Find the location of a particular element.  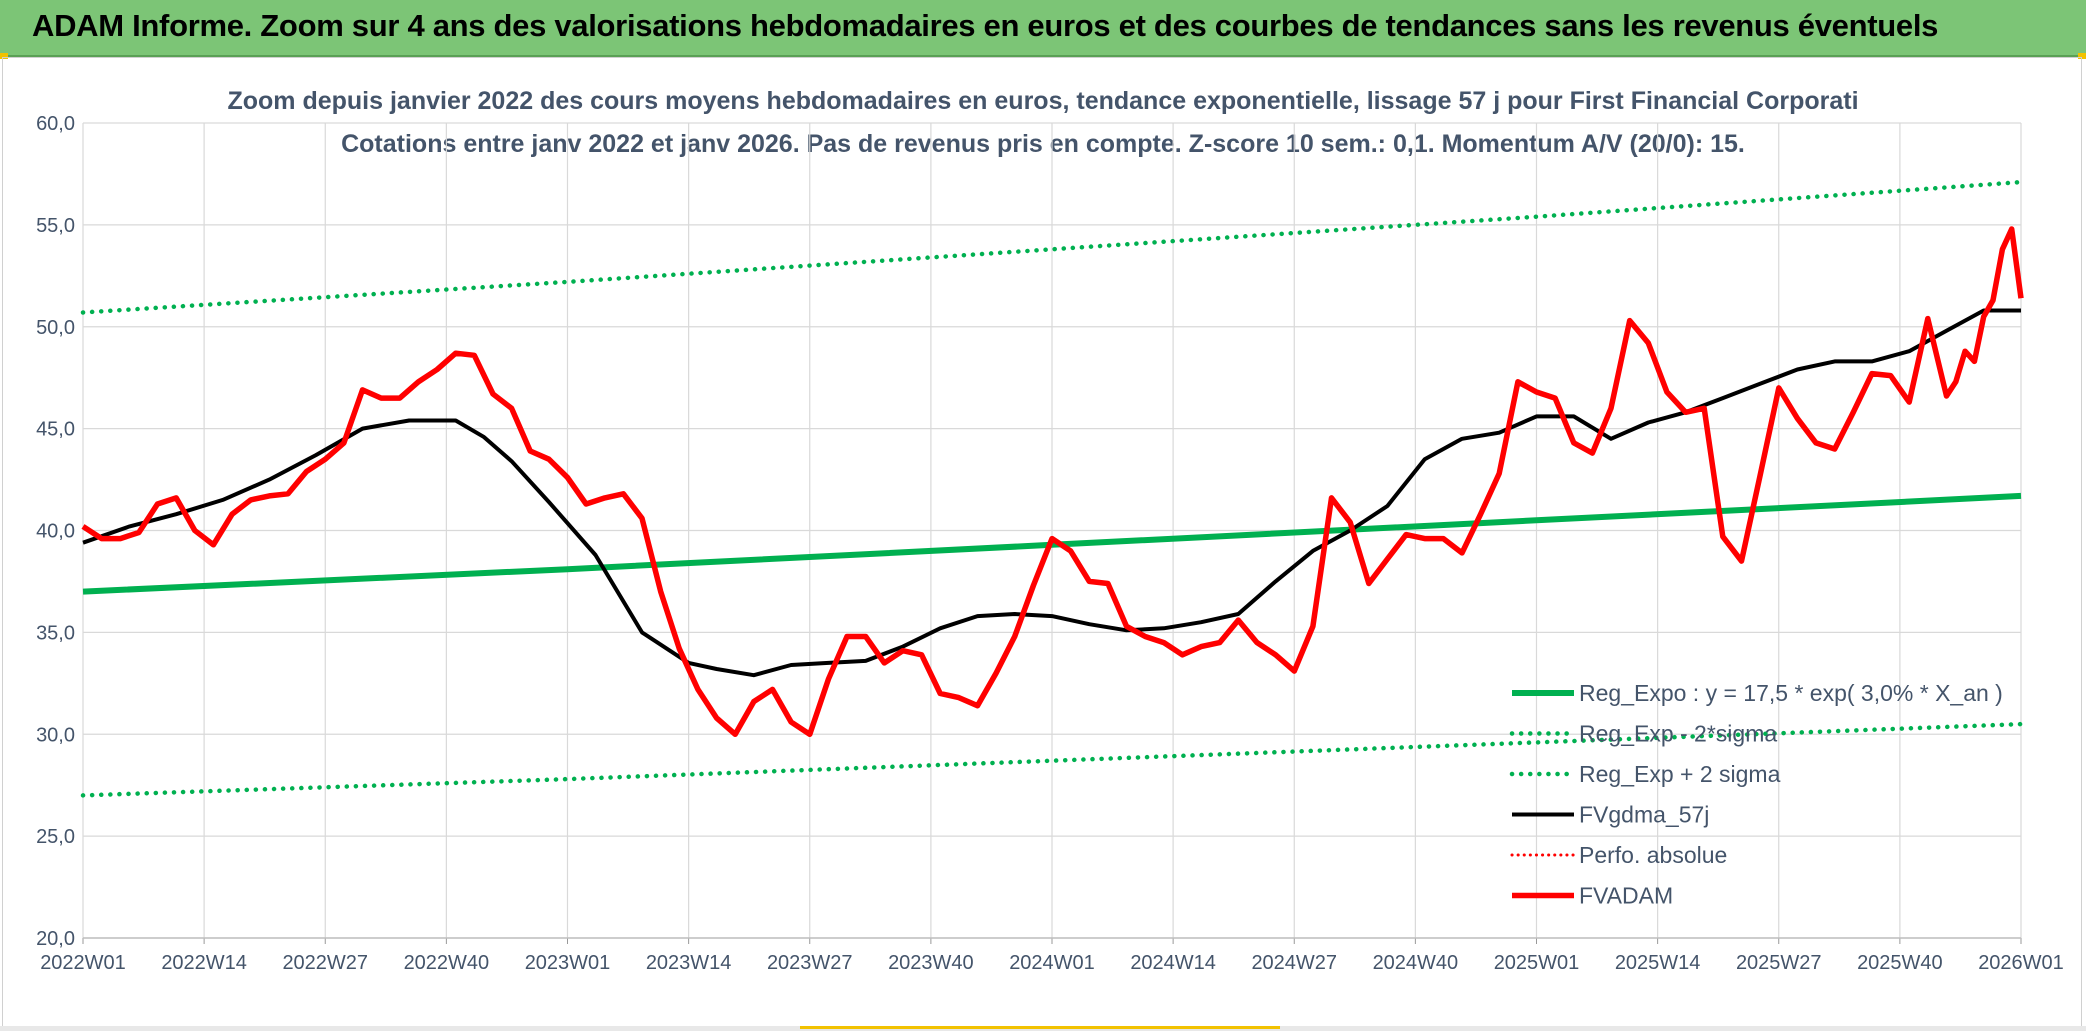

y-tick-label: 45,0 is located at coordinates (55, 430).